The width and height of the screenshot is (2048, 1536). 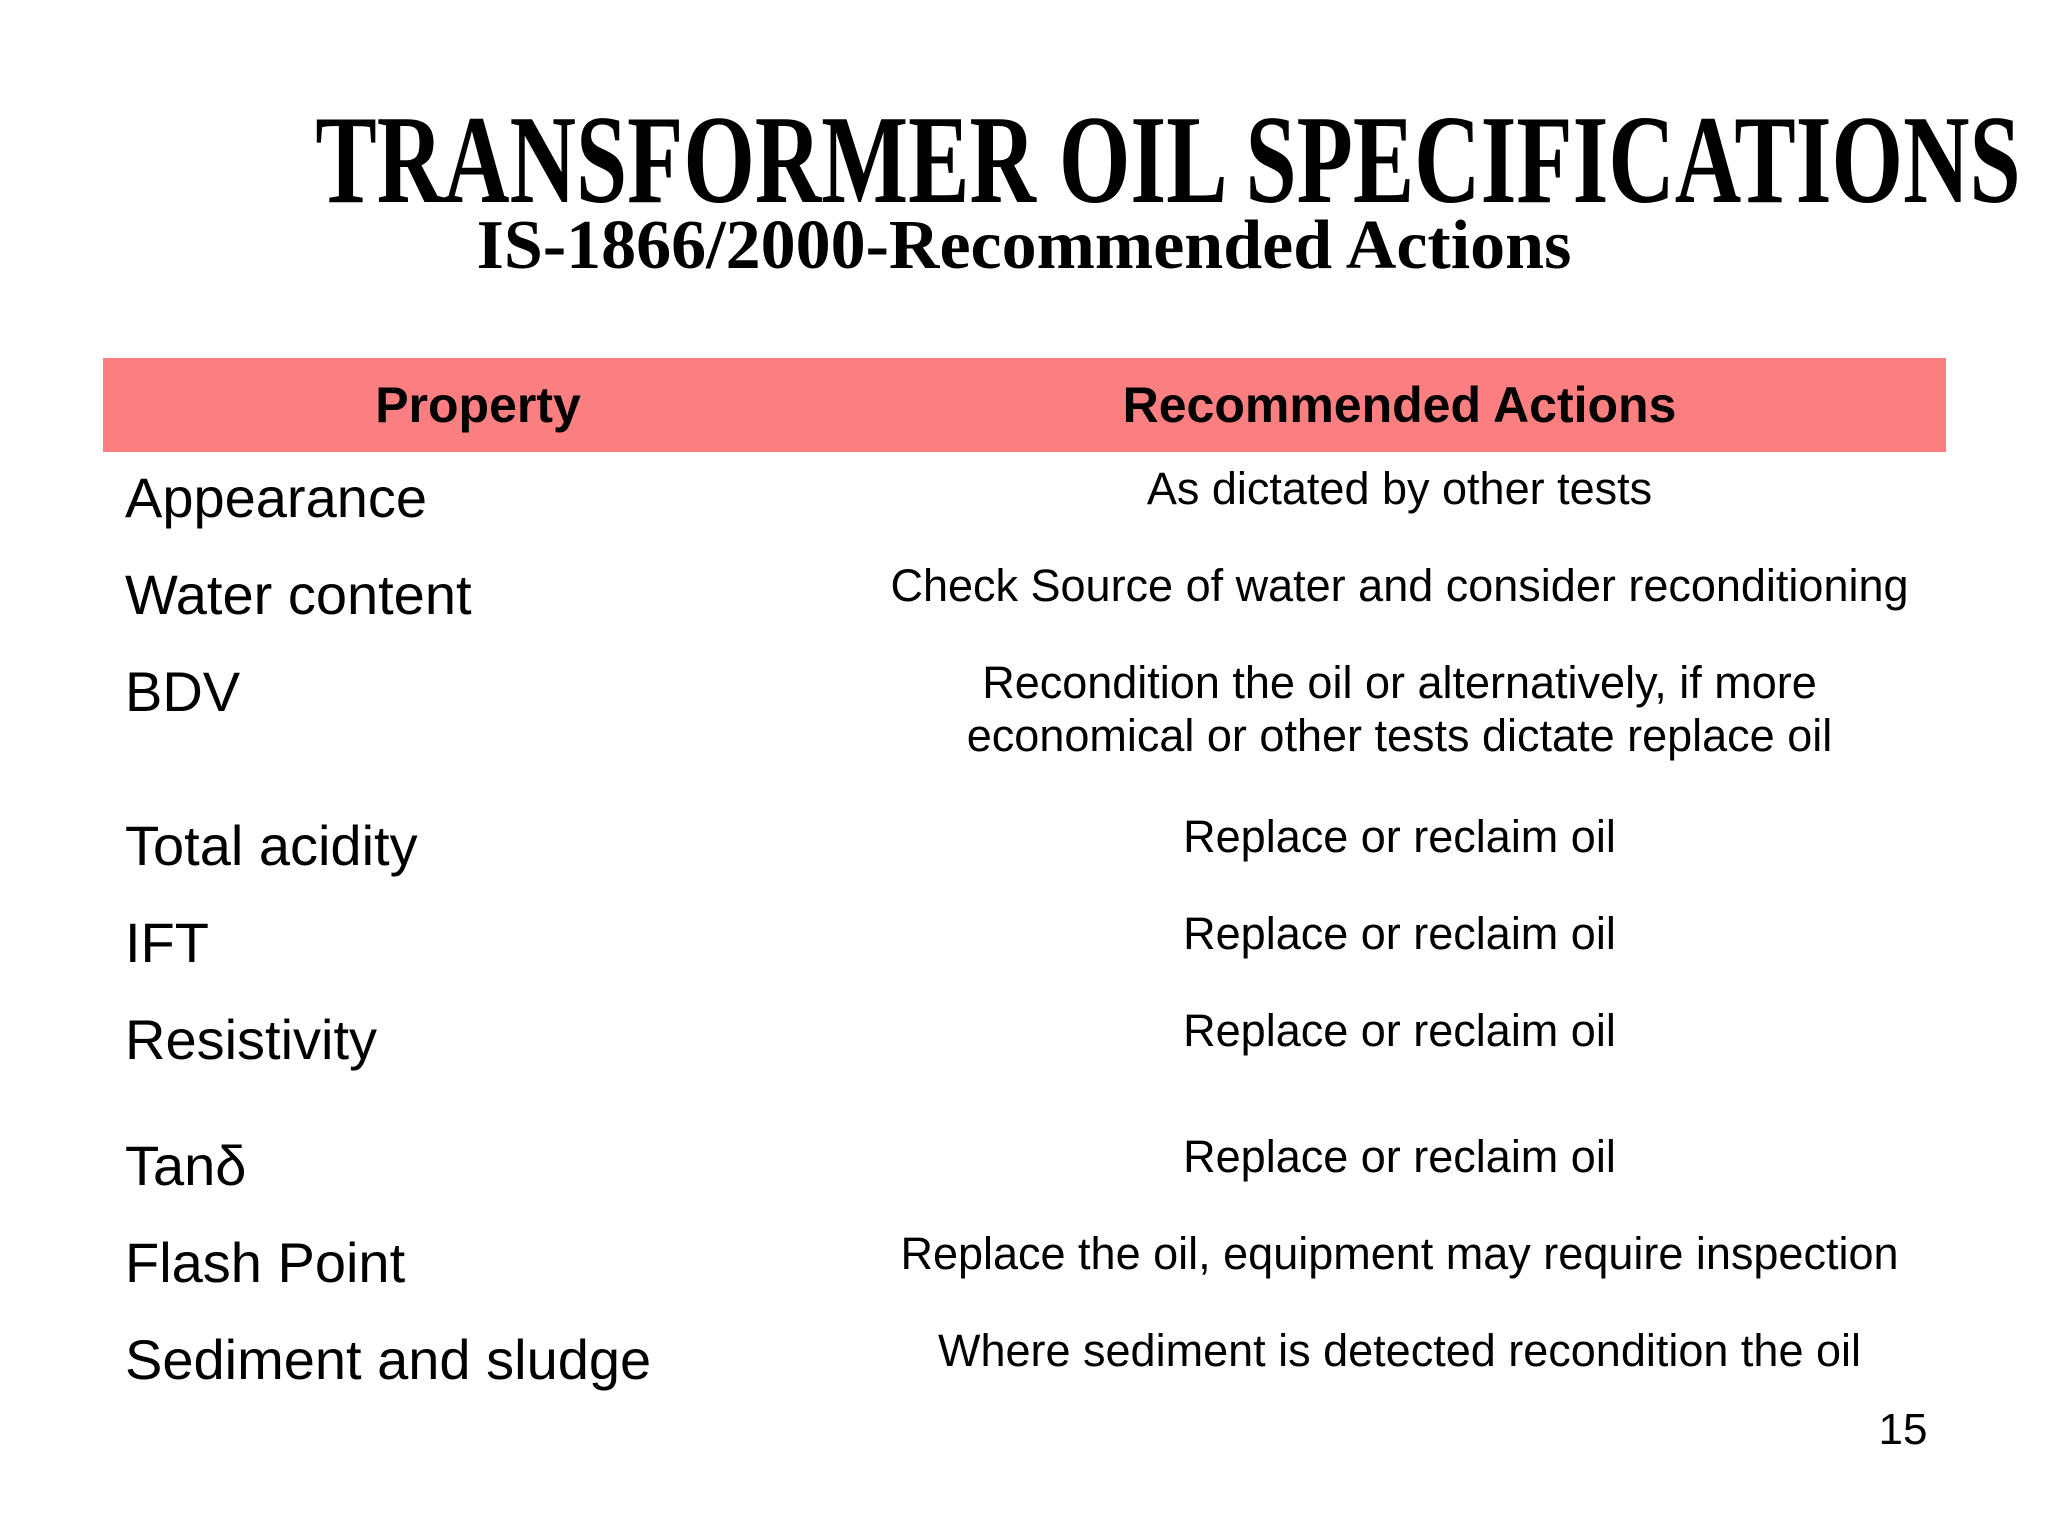 What do you see at coordinates (478, 405) in the screenshot?
I see `column-header-property: Property` at bounding box center [478, 405].